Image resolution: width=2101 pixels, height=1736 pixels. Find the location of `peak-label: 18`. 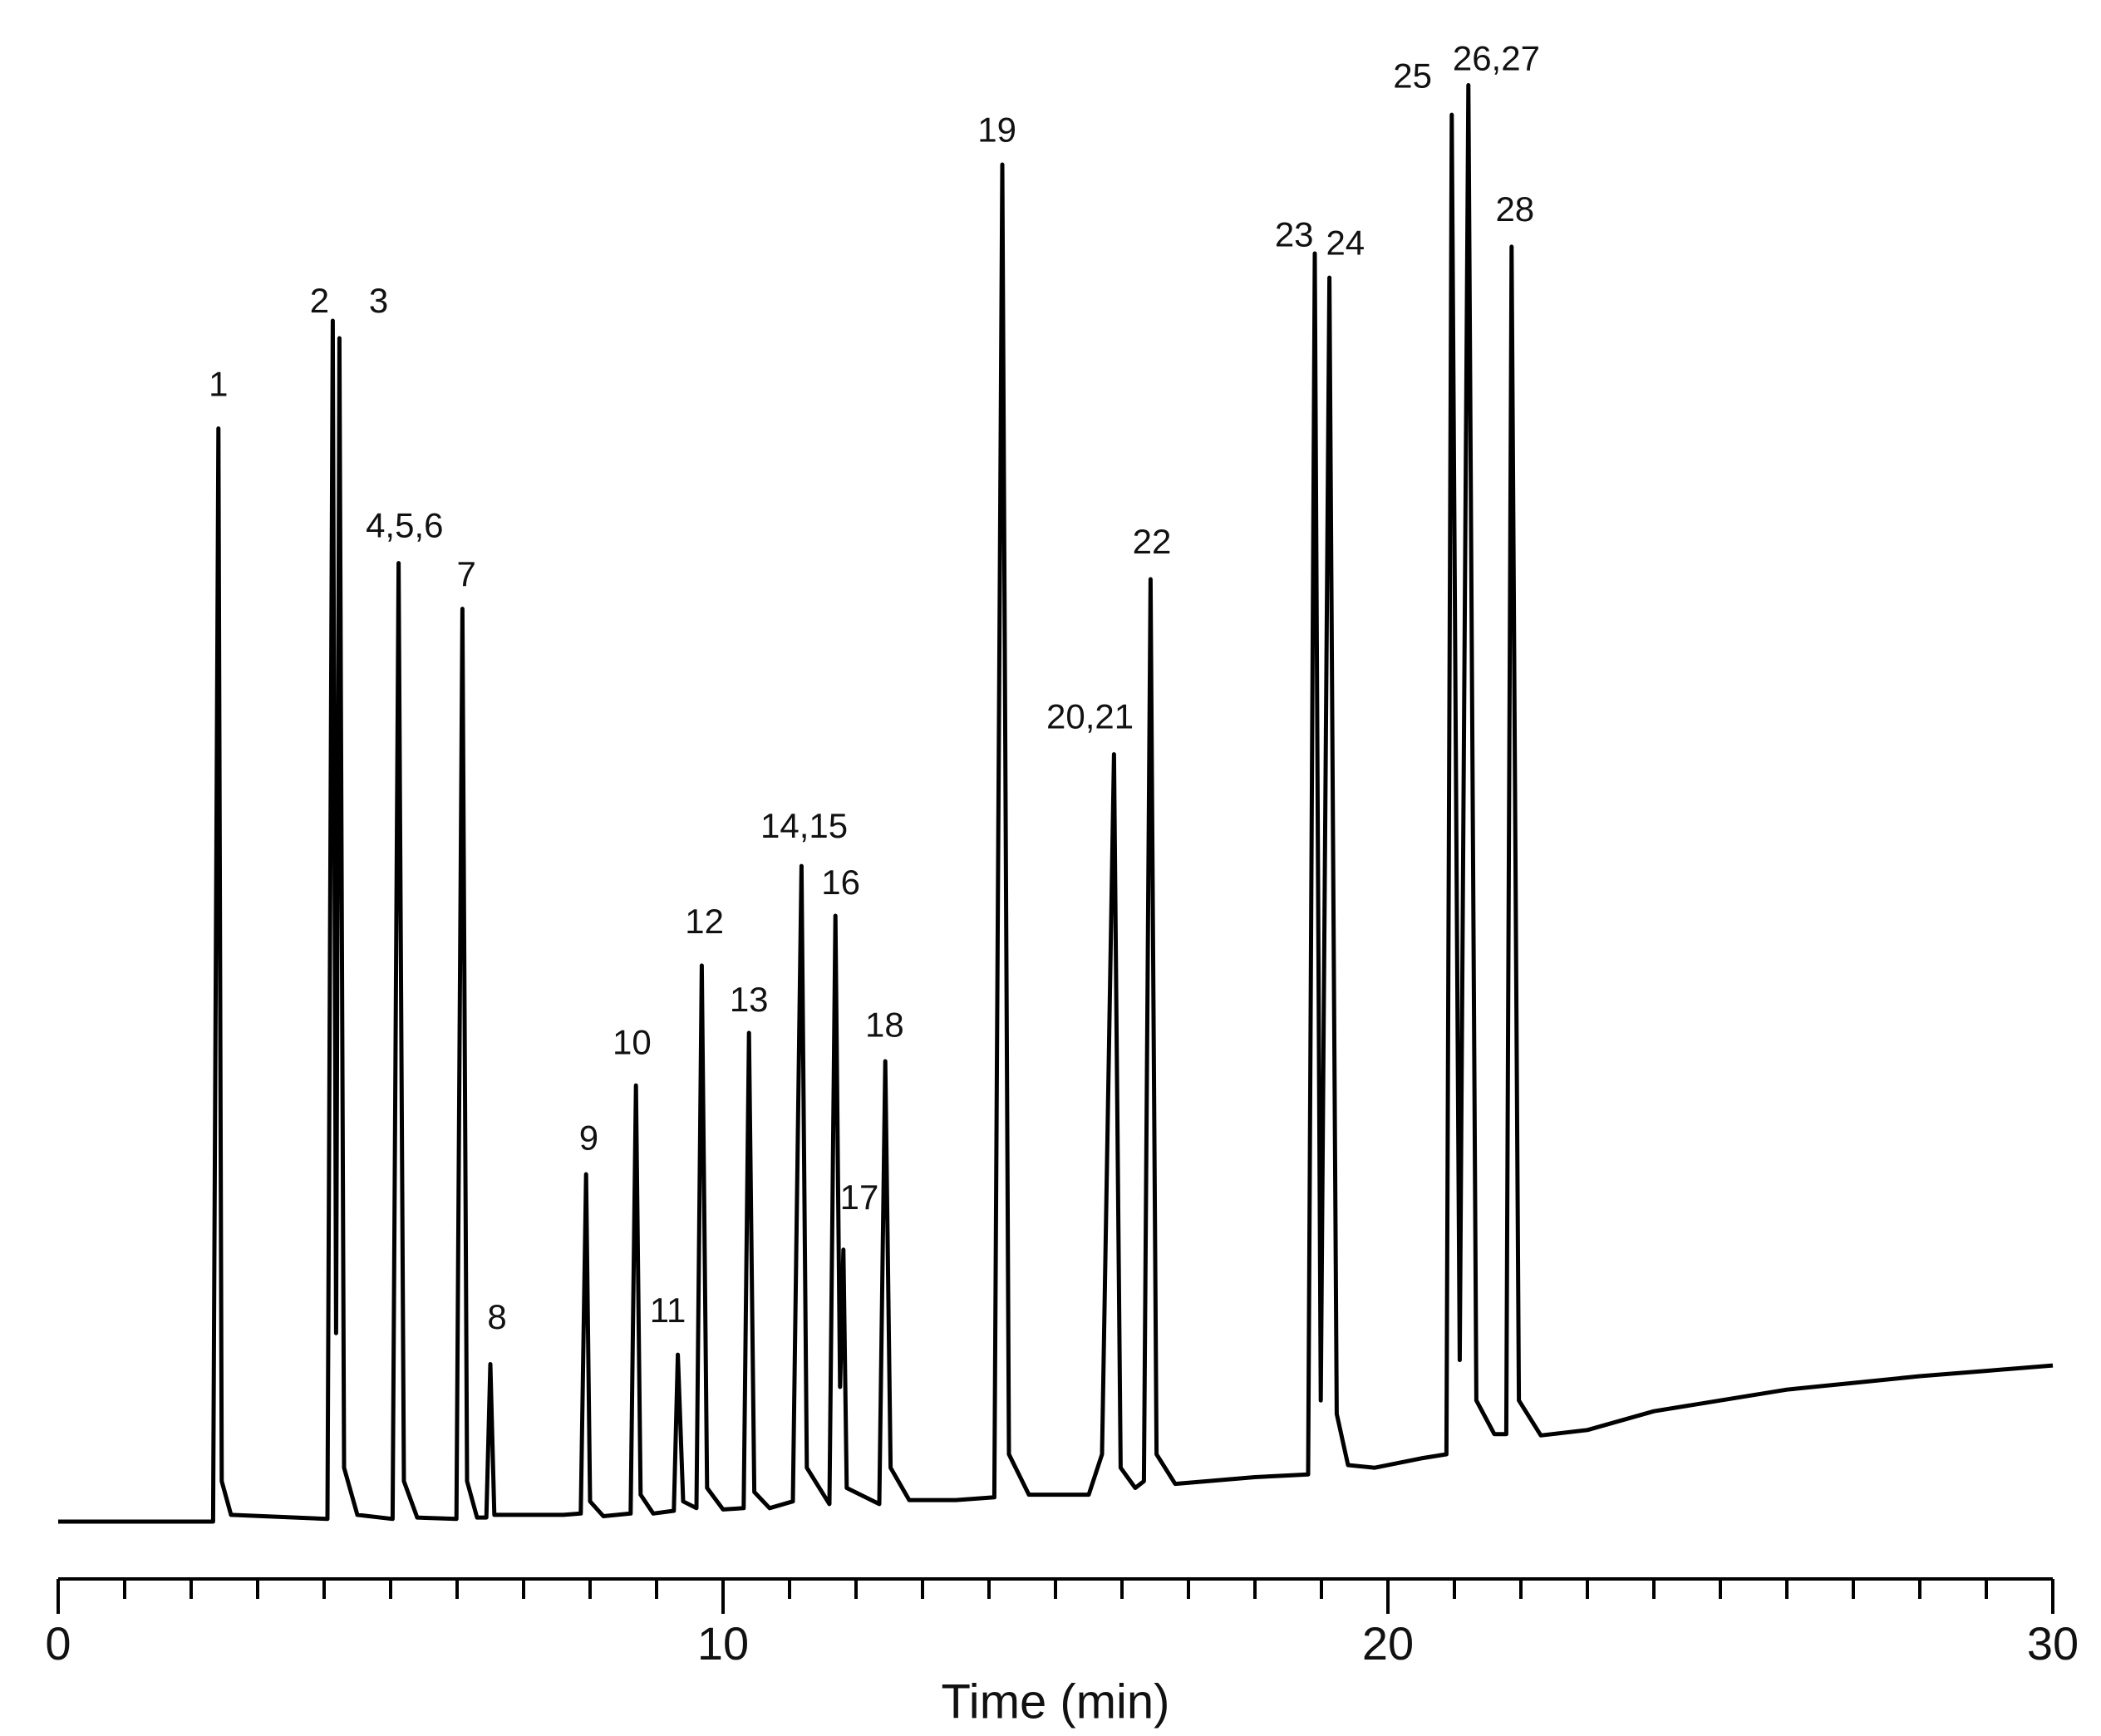

peak-label: 18 is located at coordinates (885, 1025).